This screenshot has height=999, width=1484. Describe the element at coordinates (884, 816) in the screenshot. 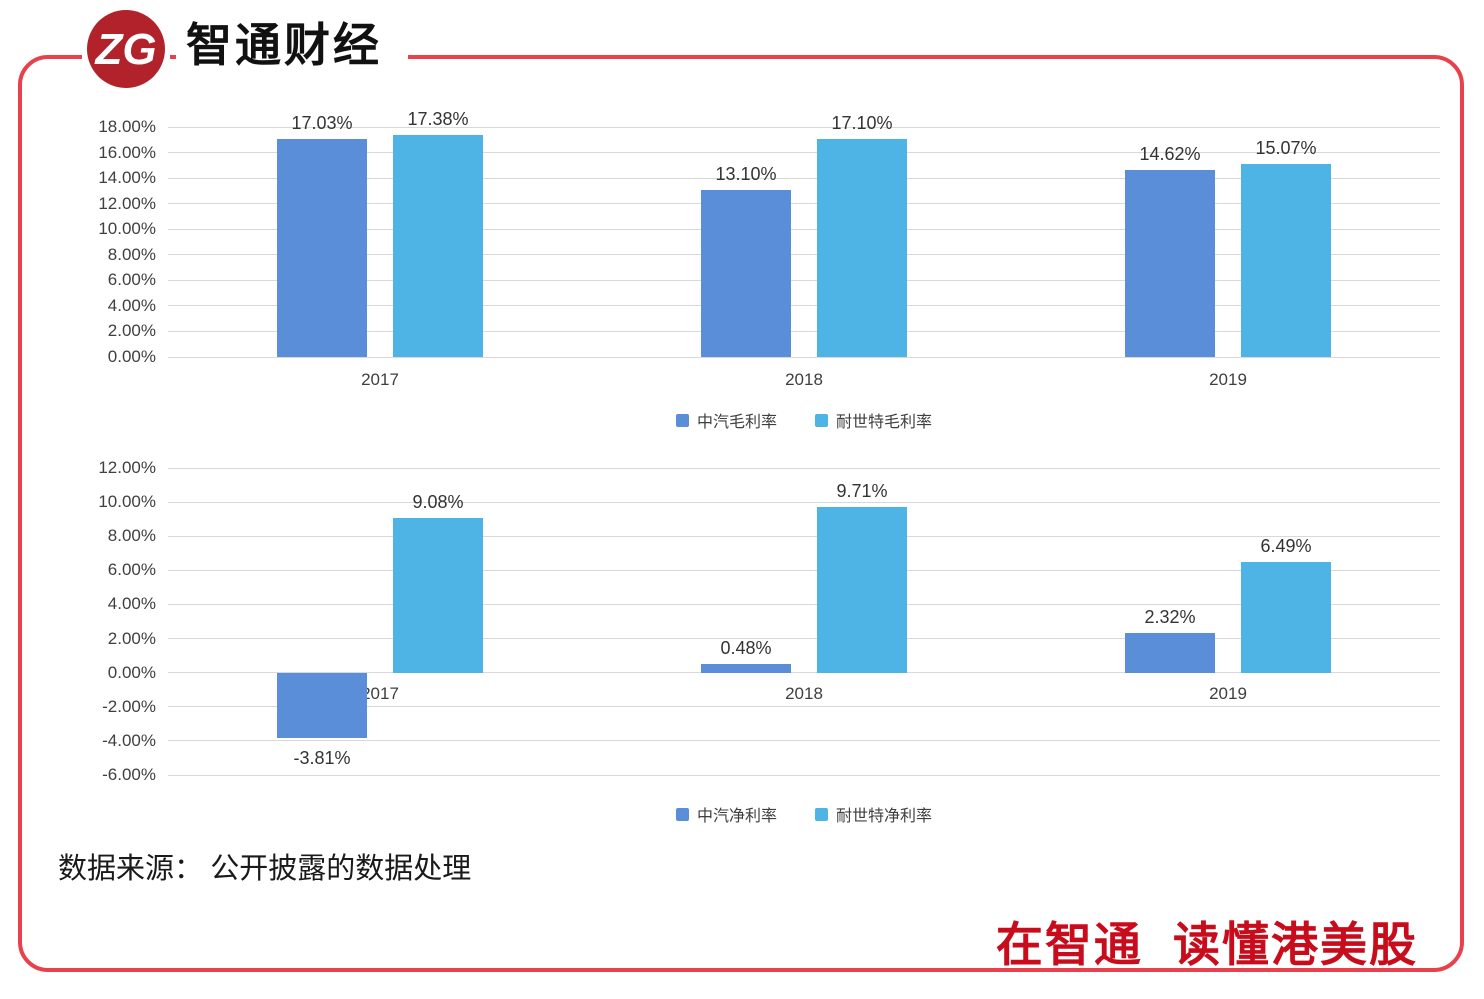

I see `legend-label: 耐世特净利率` at that location.